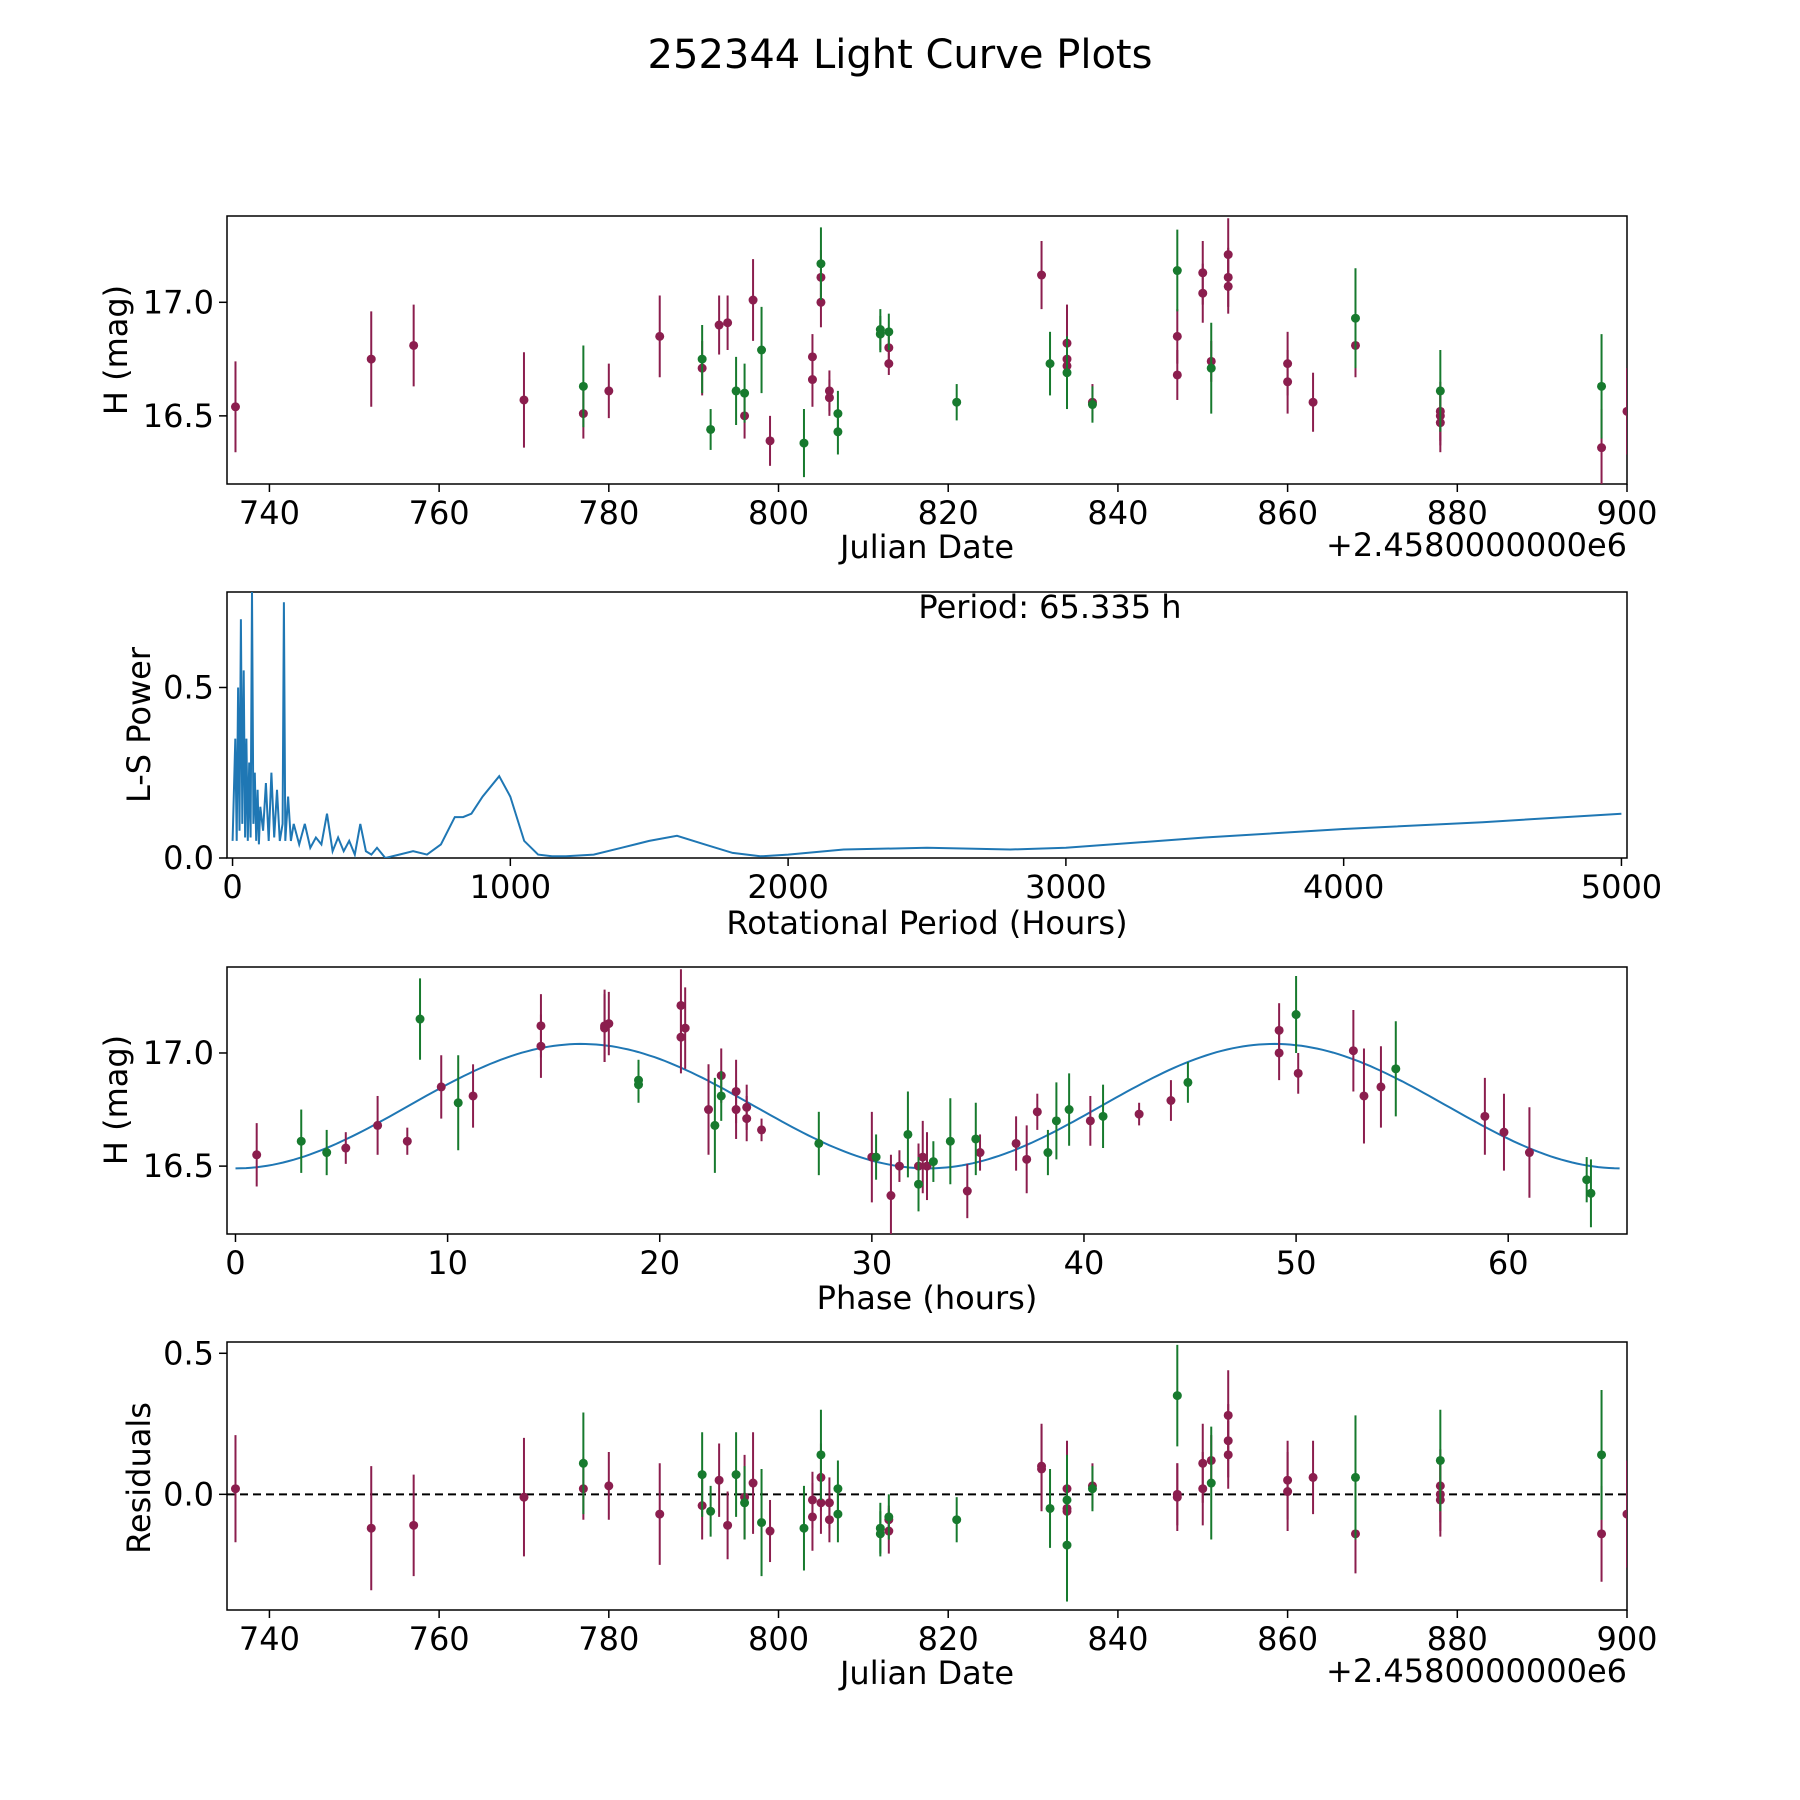 The width and height of the screenshot is (1800, 1800). Describe the element at coordinates (1476, 1671) in the screenshot. I see `x-offset-label: +2.4580000000e6` at that location.